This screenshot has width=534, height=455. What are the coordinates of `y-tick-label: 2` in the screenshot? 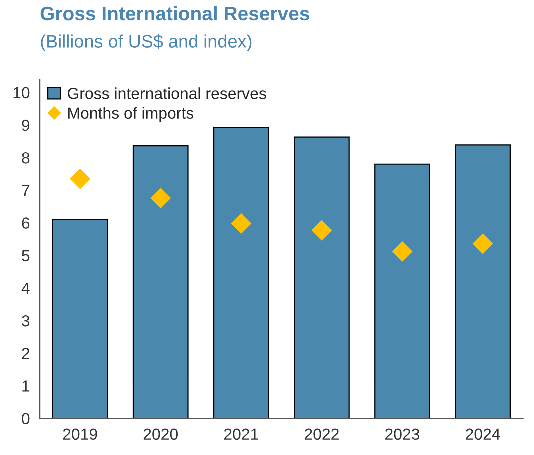 It's located at (26, 354).